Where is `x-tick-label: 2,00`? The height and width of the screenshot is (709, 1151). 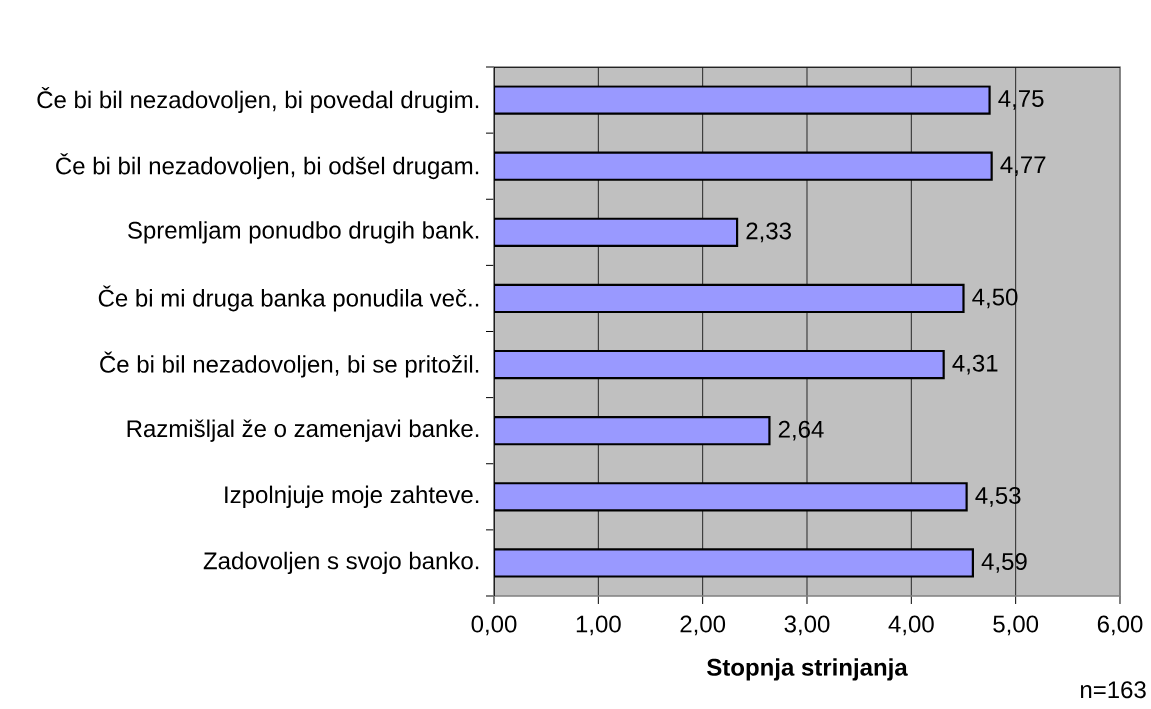 x-tick-label: 2,00 is located at coordinates (703, 625).